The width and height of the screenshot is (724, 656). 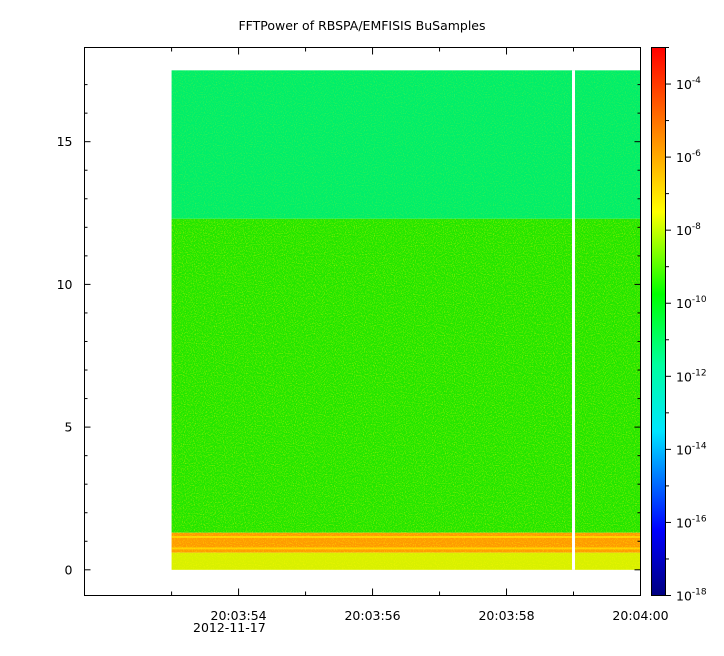 What do you see at coordinates (69, 569) in the screenshot?
I see `y-tick-label: 0` at bounding box center [69, 569].